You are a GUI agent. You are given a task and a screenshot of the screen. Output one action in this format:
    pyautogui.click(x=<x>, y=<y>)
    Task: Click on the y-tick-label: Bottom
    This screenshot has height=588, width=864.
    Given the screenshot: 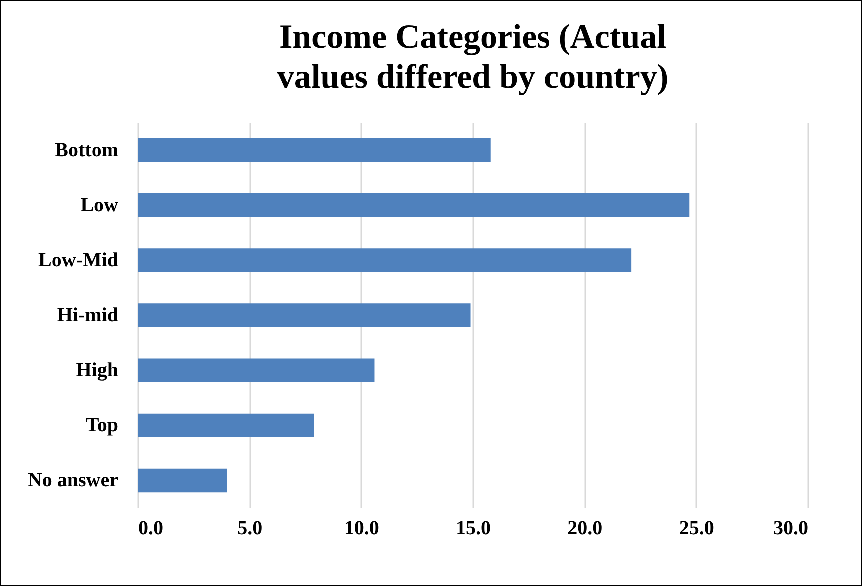 What is the action you would take?
    pyautogui.click(x=87, y=150)
    